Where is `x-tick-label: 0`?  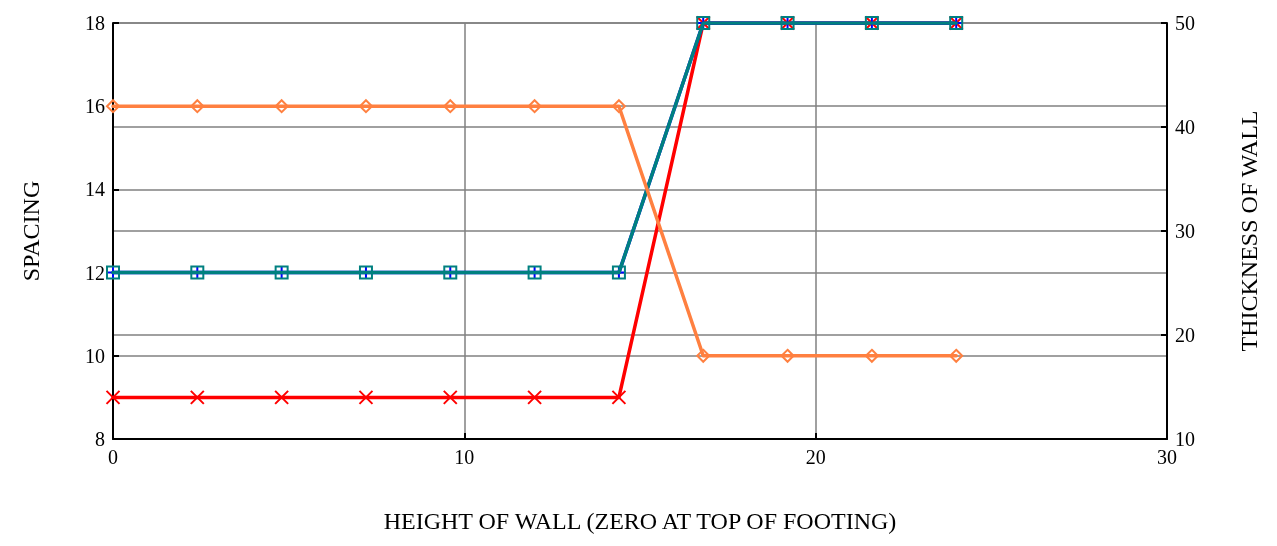
x-tick-label: 0 is located at coordinates (113, 457).